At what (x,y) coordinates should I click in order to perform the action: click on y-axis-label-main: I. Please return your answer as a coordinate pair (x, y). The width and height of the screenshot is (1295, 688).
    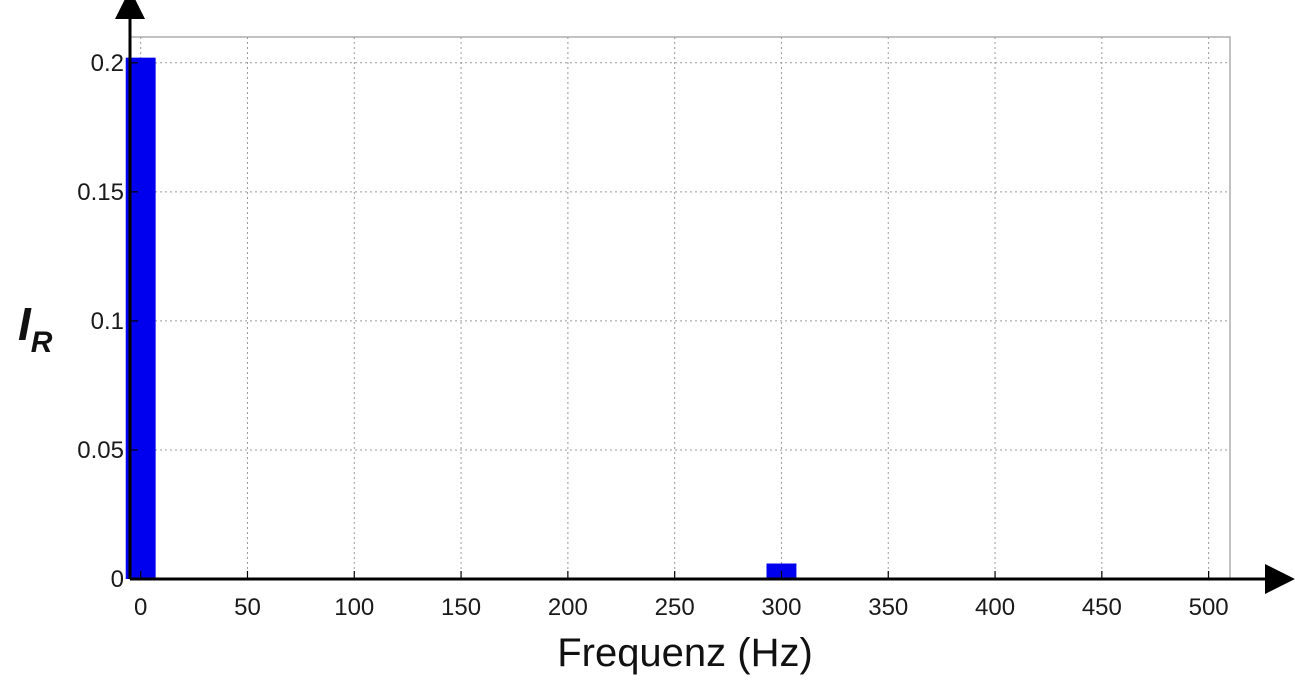
    Looking at the image, I should click on (25, 324).